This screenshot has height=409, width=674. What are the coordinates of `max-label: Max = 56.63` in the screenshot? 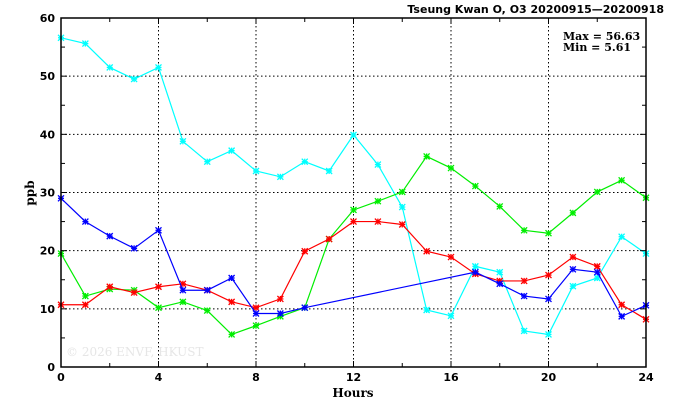 It's located at (601, 36).